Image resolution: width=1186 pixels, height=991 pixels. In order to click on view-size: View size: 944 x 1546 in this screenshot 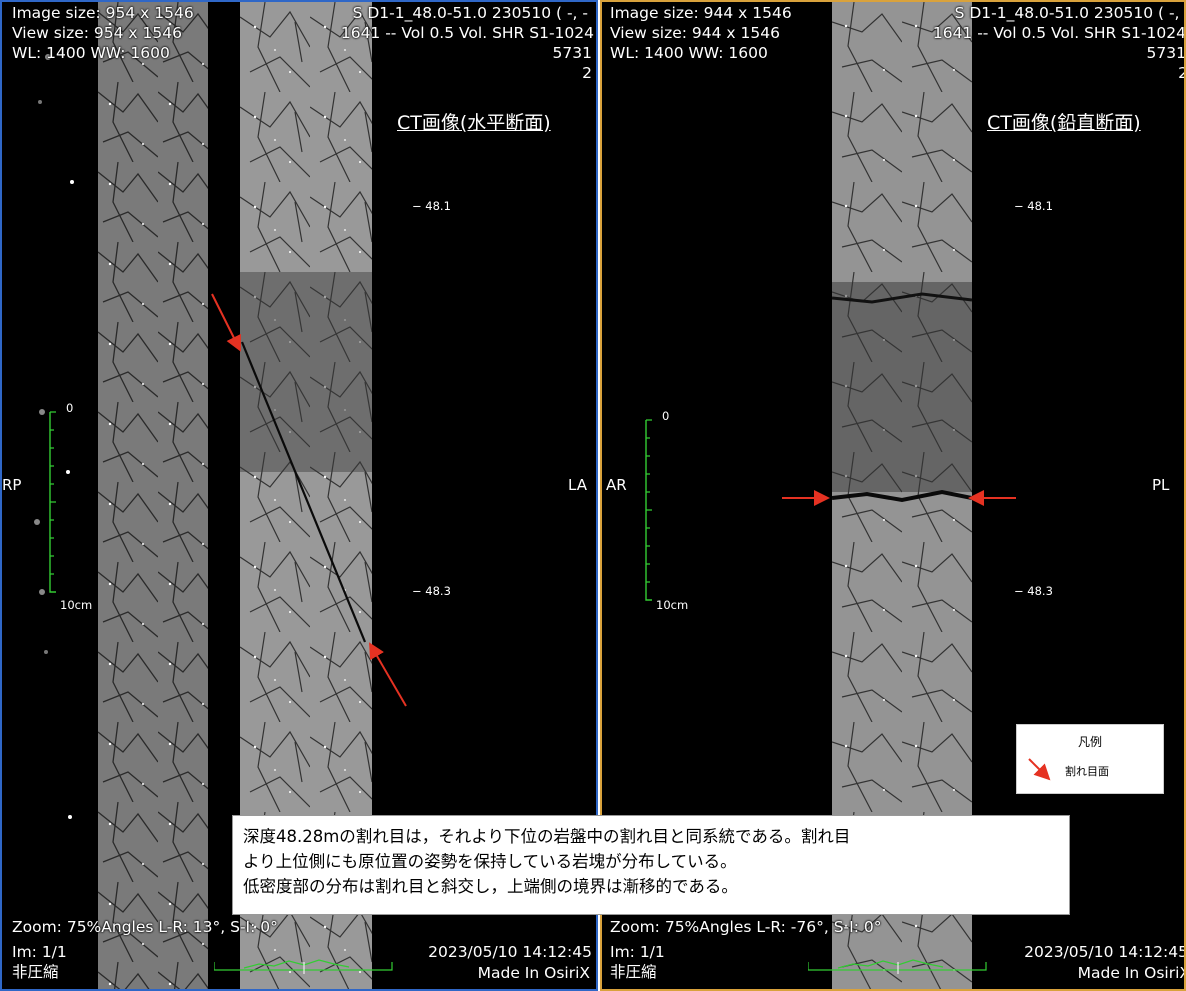, I will do `click(695, 33)`.